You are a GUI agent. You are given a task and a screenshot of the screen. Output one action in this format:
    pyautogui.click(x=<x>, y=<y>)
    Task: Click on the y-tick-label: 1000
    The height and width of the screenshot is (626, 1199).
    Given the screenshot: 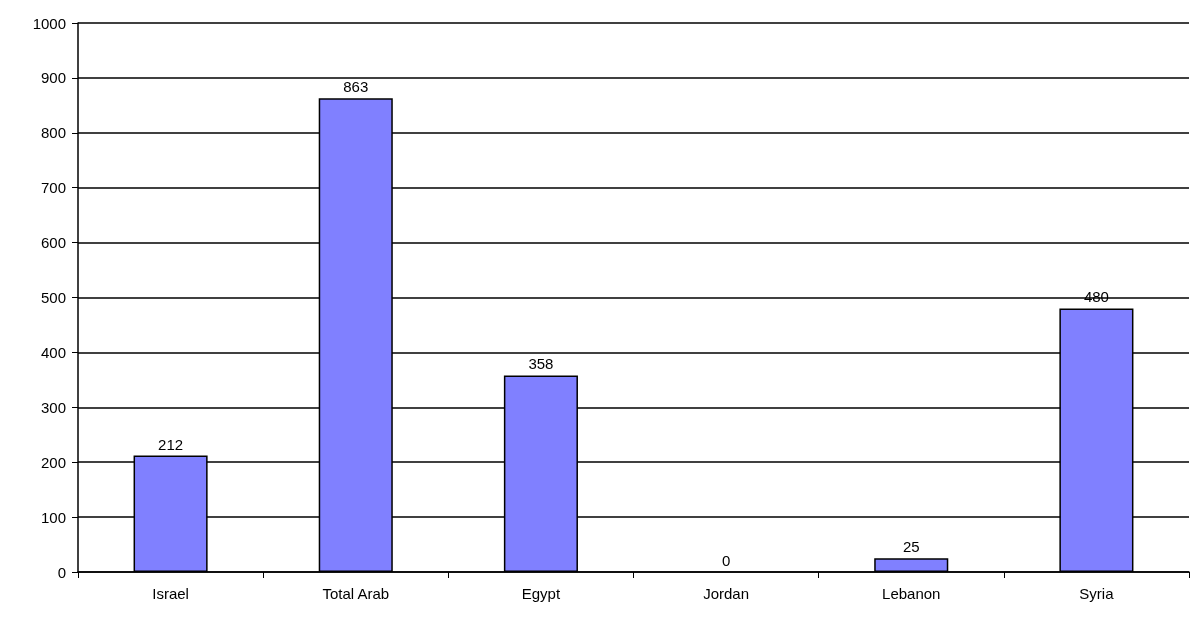 What is the action you would take?
    pyautogui.click(x=49, y=23)
    